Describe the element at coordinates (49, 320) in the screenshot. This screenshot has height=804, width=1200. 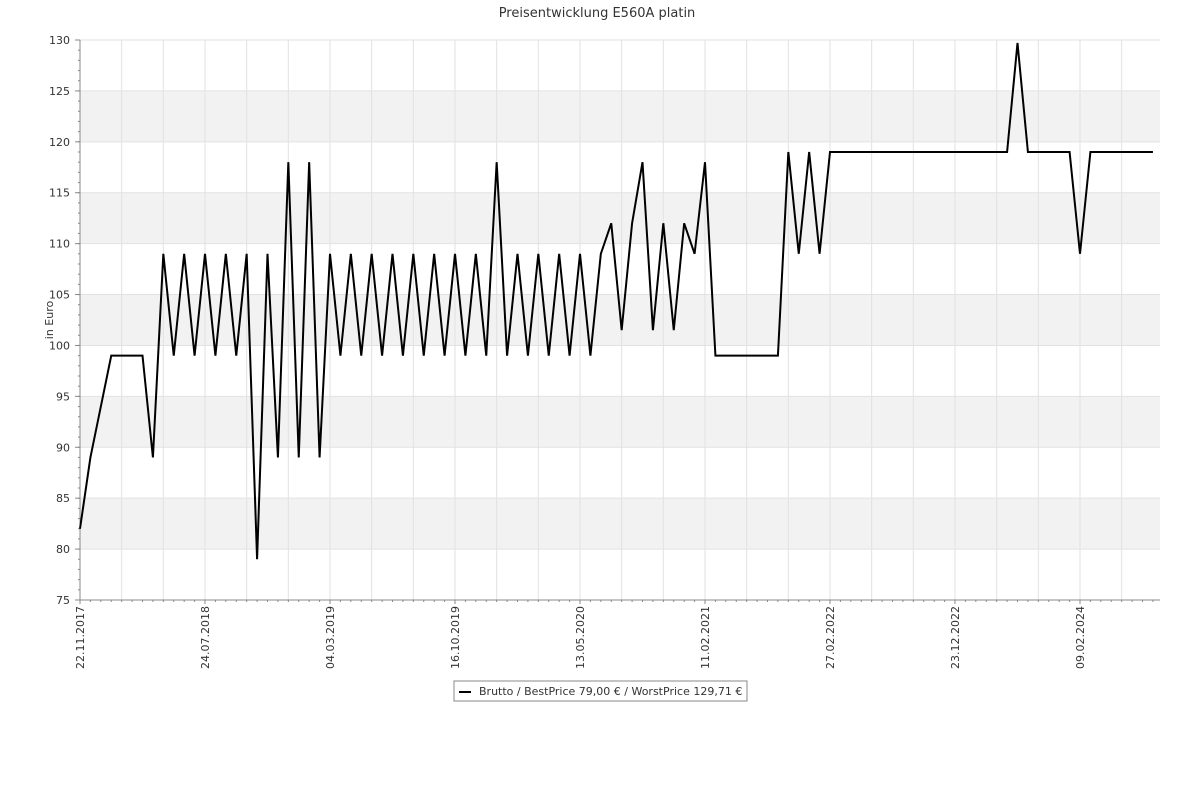
I see `y-axis-label: in Euro` at that location.